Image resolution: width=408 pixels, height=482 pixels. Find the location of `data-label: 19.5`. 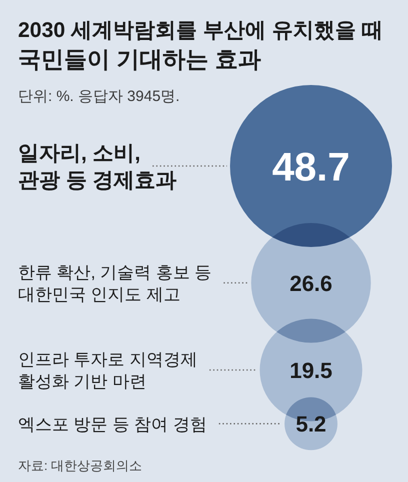

data-label: 19.5 is located at coordinates (311, 370).